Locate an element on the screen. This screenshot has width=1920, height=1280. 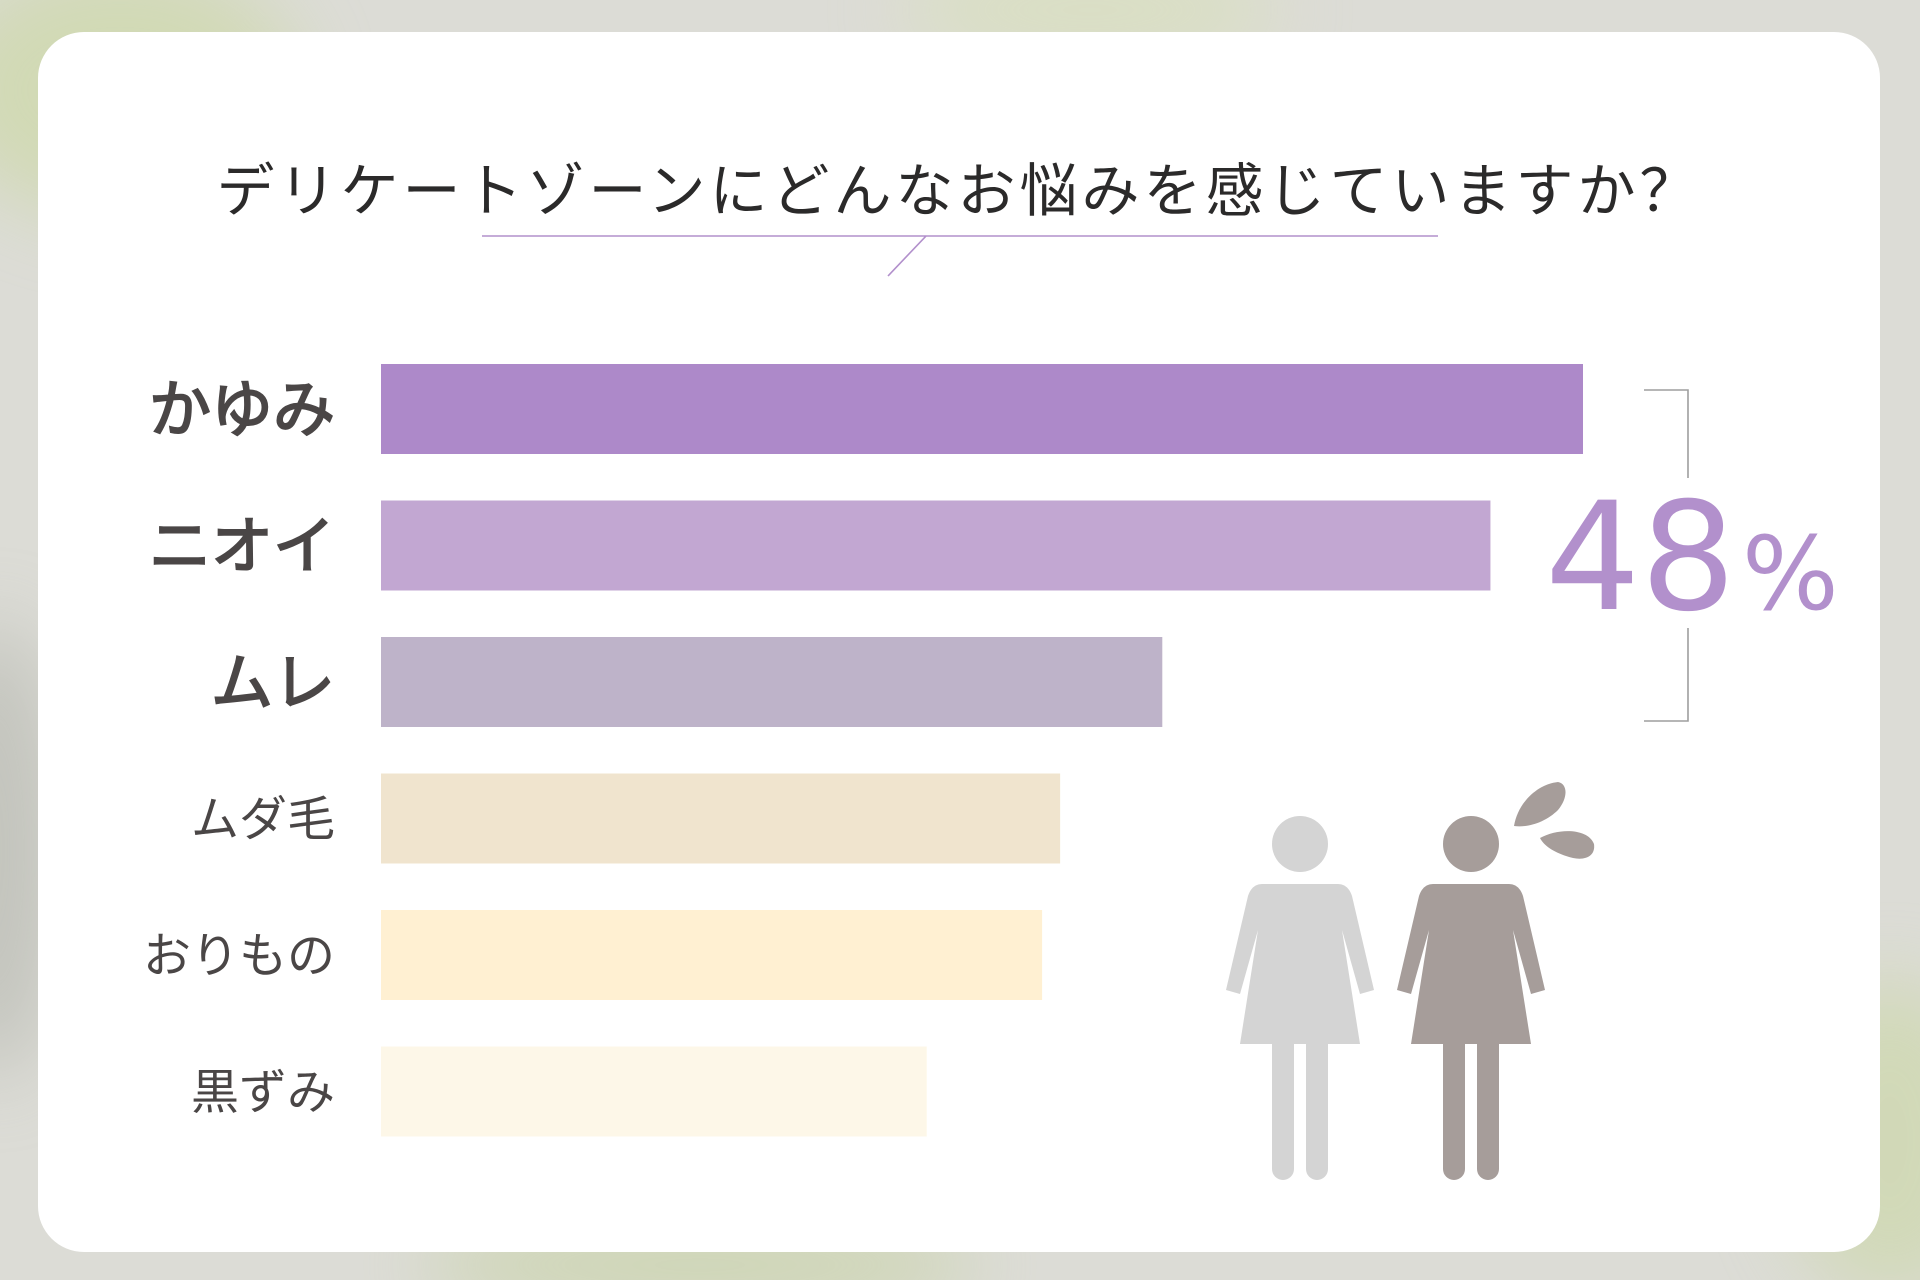
speech-pointer-divider is located at coordinates (960, 256).